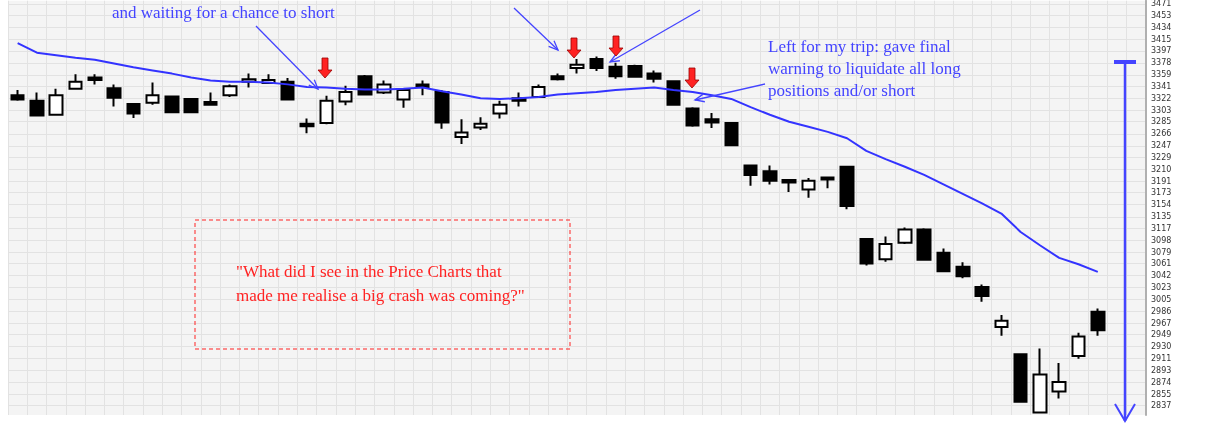 This screenshot has width=1210, height=423. What do you see at coordinates (1161, 347) in the screenshot?
I see `y-tick-label: 2930` at bounding box center [1161, 347].